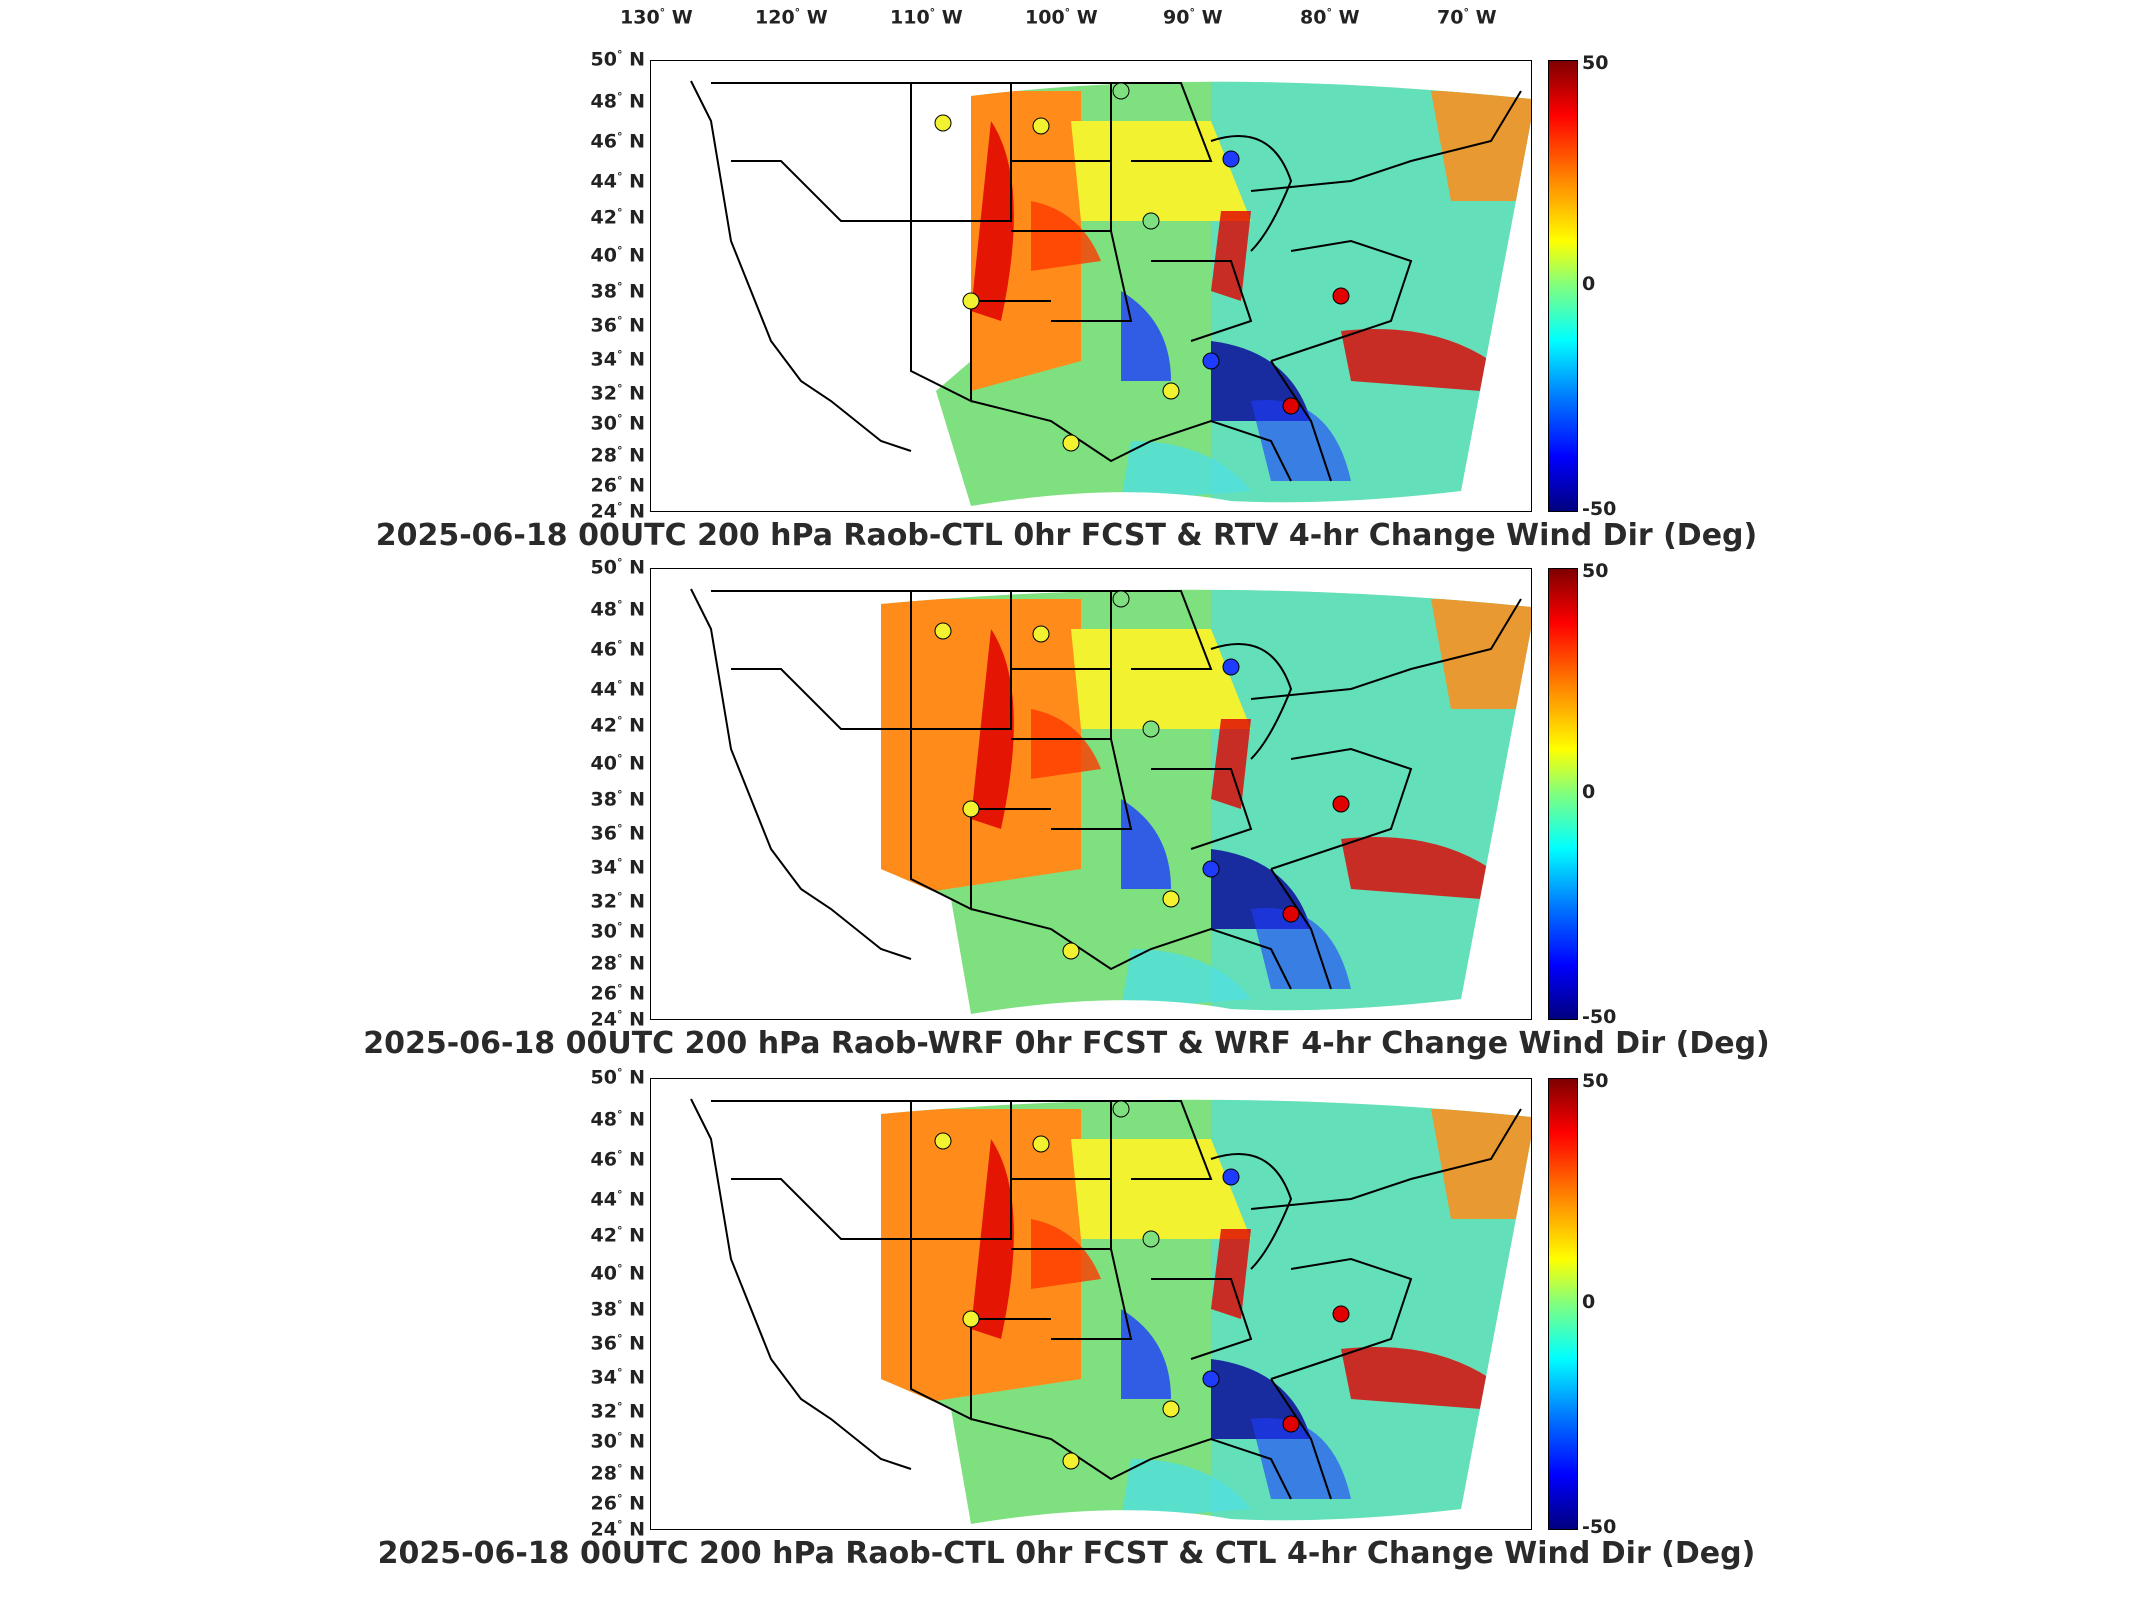 The height and width of the screenshot is (1600, 2133). Describe the element at coordinates (1061, 17) in the screenshot. I see `lon-tick: 100° W` at that location.